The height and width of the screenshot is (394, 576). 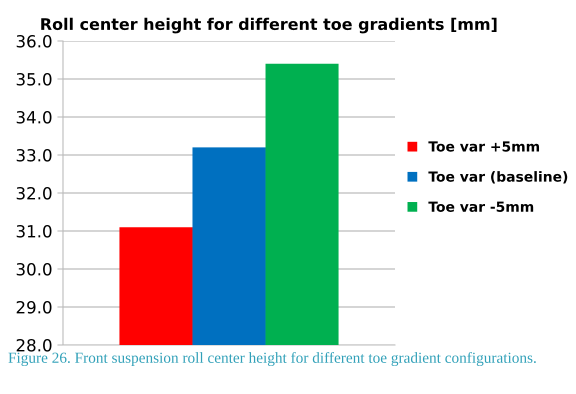 What do you see at coordinates (34, 269) in the screenshot?
I see `y-tick-label: 30.0` at bounding box center [34, 269].